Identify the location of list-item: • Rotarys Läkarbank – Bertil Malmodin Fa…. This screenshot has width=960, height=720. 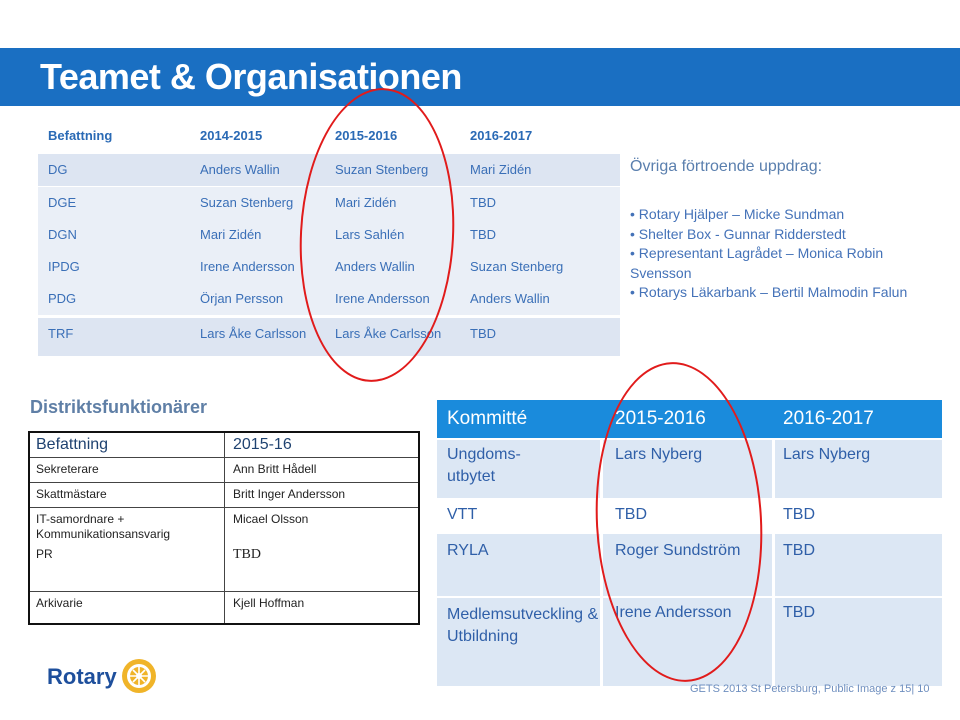
(769, 292).